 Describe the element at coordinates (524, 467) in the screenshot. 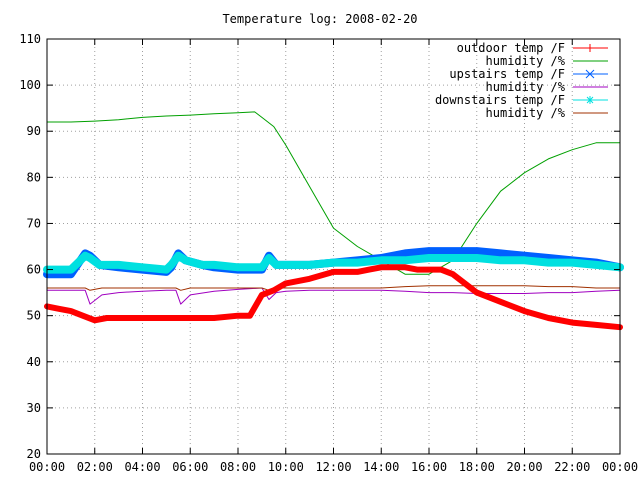

I see `x-tick-label: 20:00` at that location.